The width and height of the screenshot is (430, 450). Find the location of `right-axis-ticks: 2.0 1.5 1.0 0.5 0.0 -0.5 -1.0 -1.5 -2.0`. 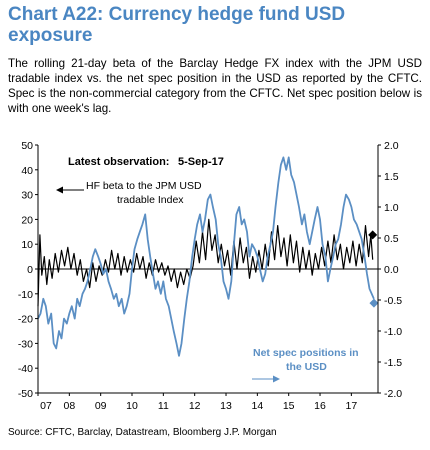

right-axis-ticks: 2.0 1.5 1.0 0.5 0.0 -0.5 -1.0 -1.5 -2.0 is located at coordinates (390, 270).